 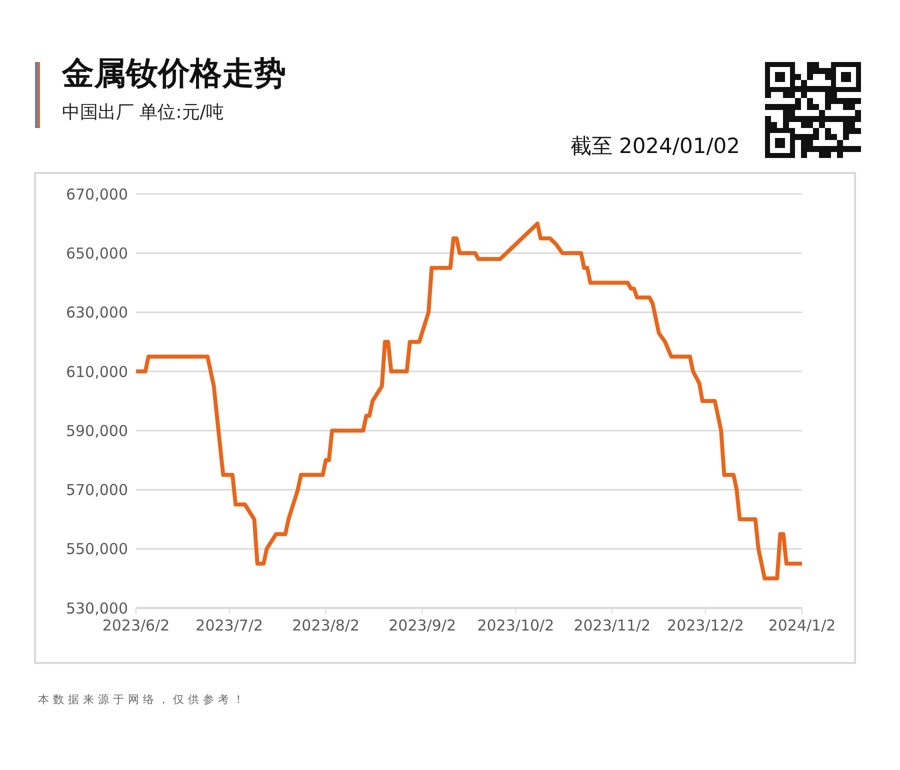 I want to click on y-tick-label: 570,000, so click(x=97, y=490).